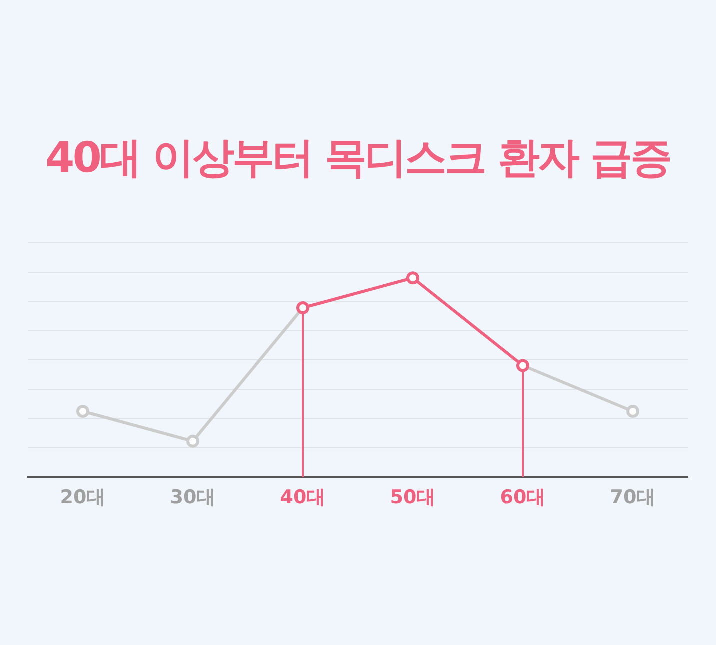 Image resolution: width=716 pixels, height=645 pixels. I want to click on x-tick-label: 30대, so click(193, 497).